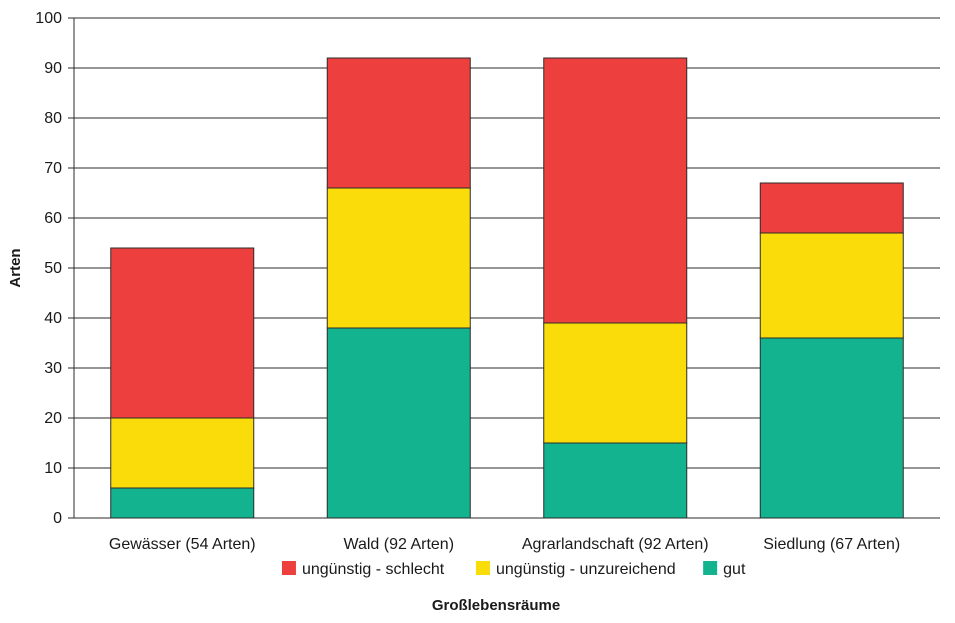 This screenshot has height=623, width=955. Describe the element at coordinates (53, 318) in the screenshot. I see `y-tick-label: 40` at that location.